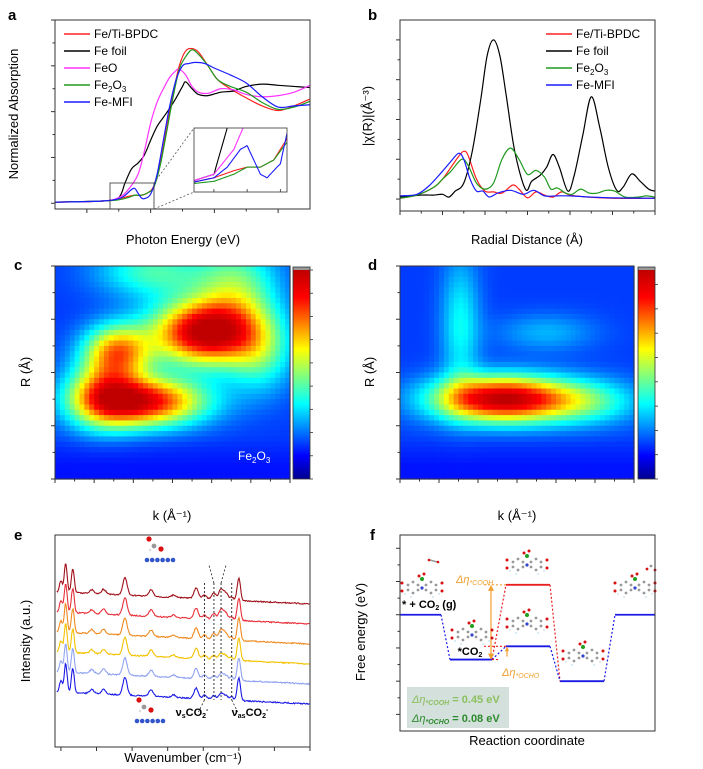  Describe the element at coordinates (527, 633) in the screenshot. I see `f-plot-frame` at that location.